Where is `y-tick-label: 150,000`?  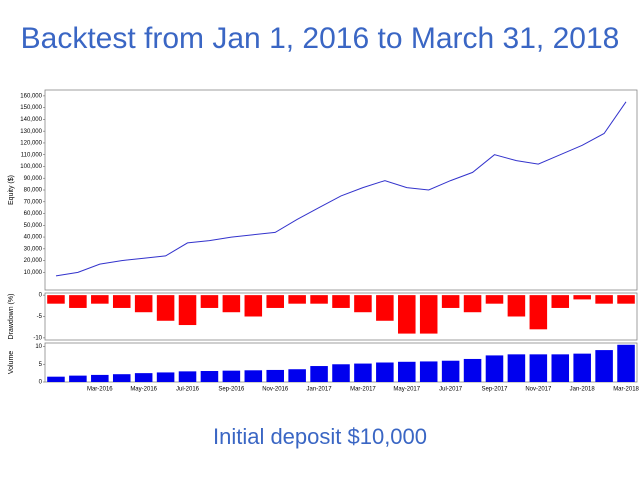 y-tick-label: 150,000 is located at coordinates (31, 108).